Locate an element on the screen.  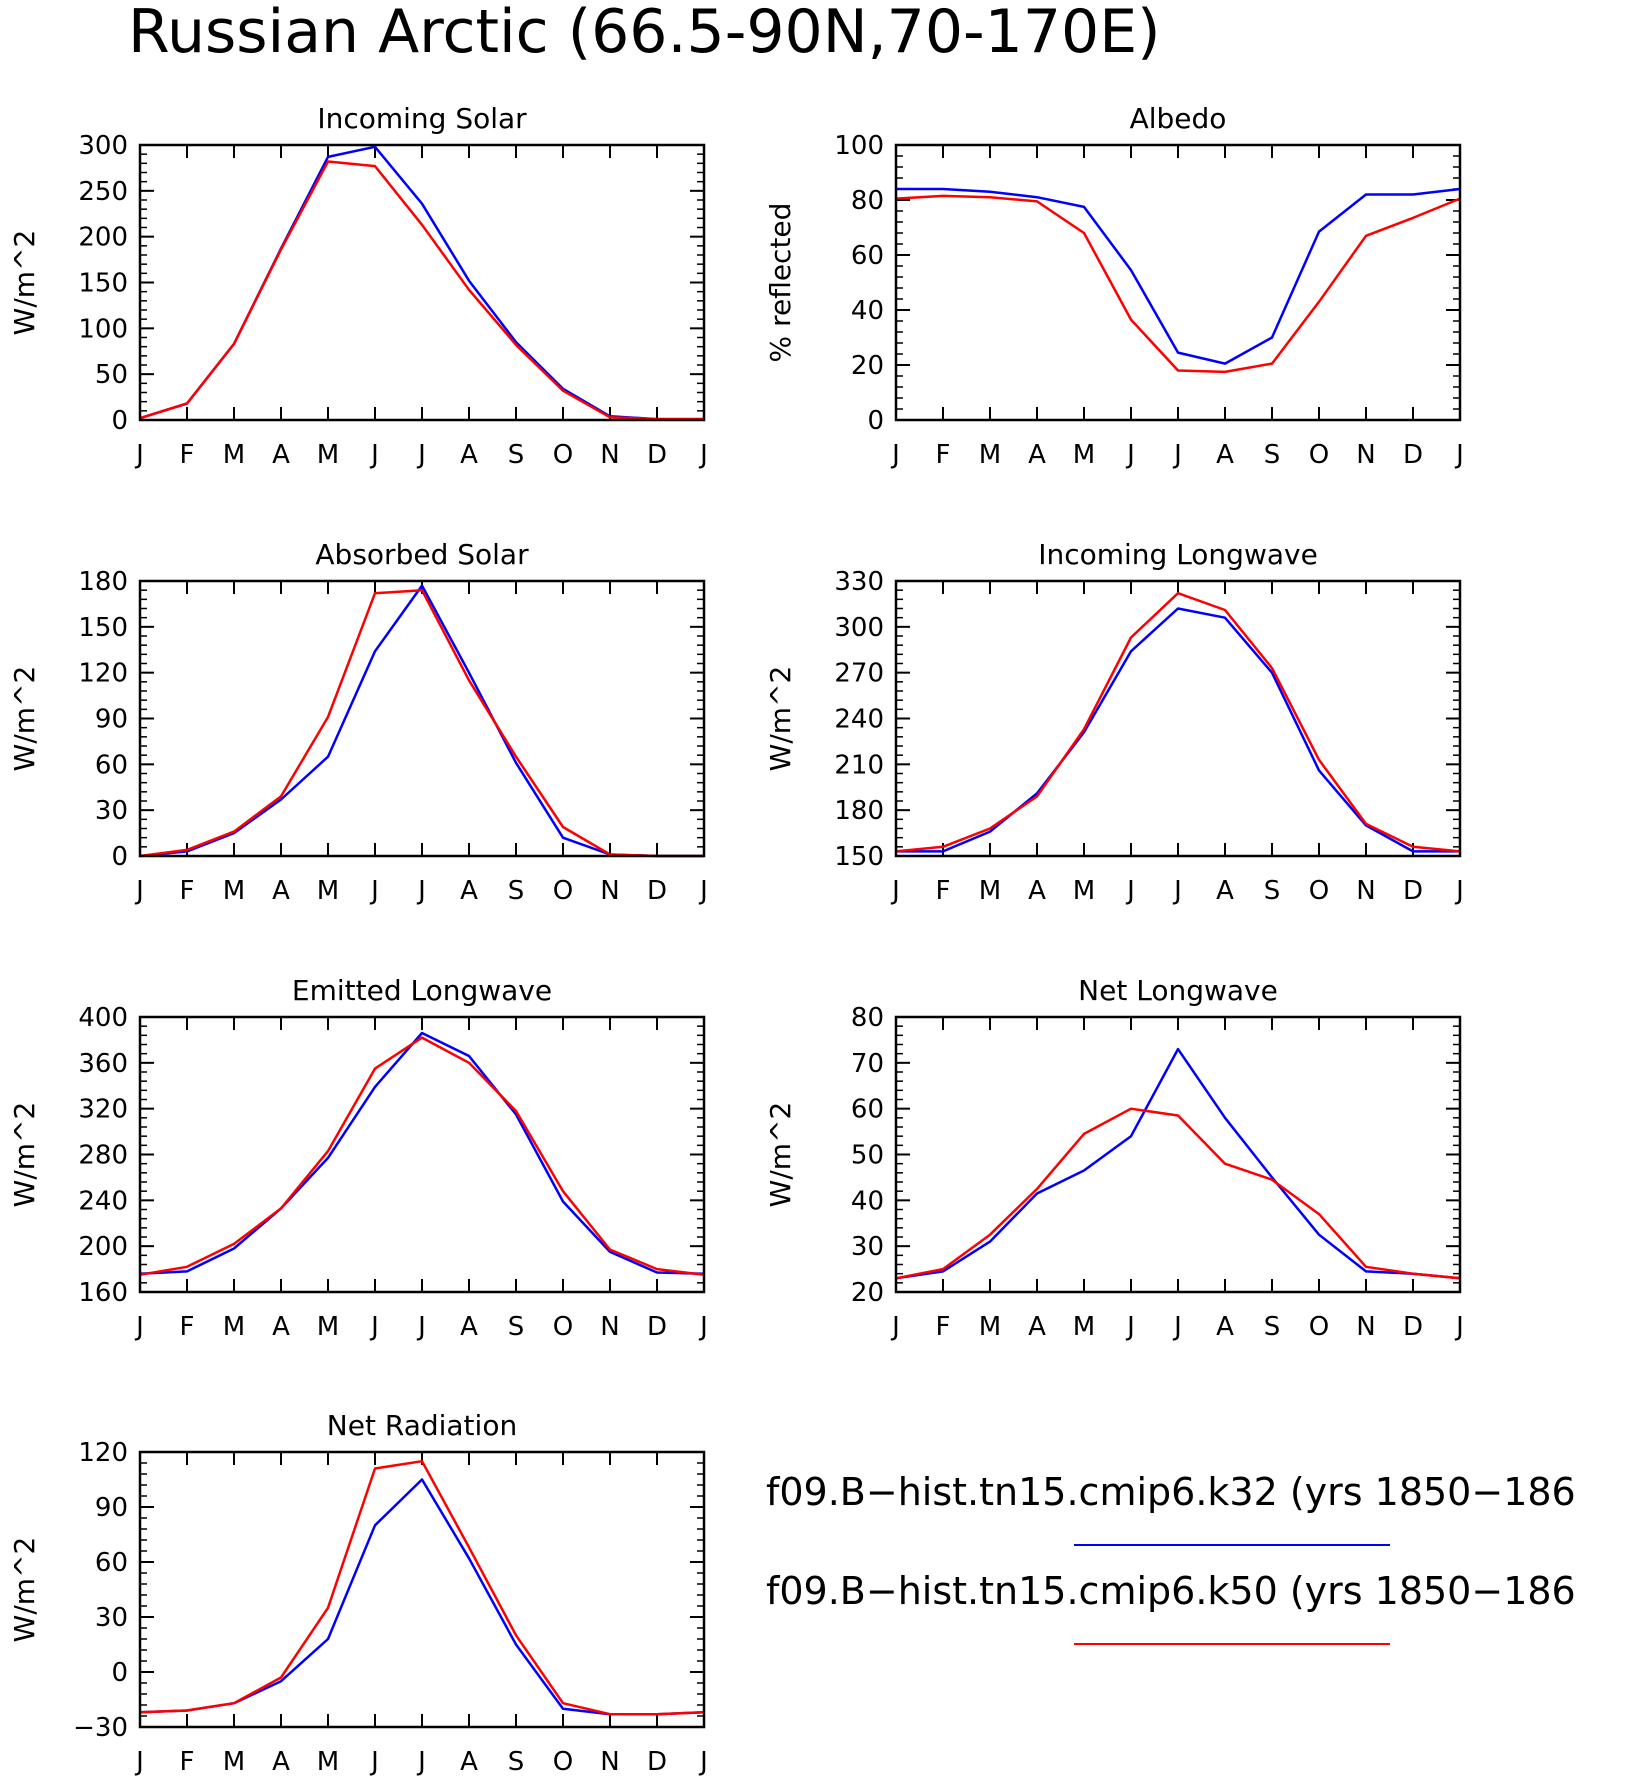
panel-title: Net Longwave is located at coordinates (1178, 990).